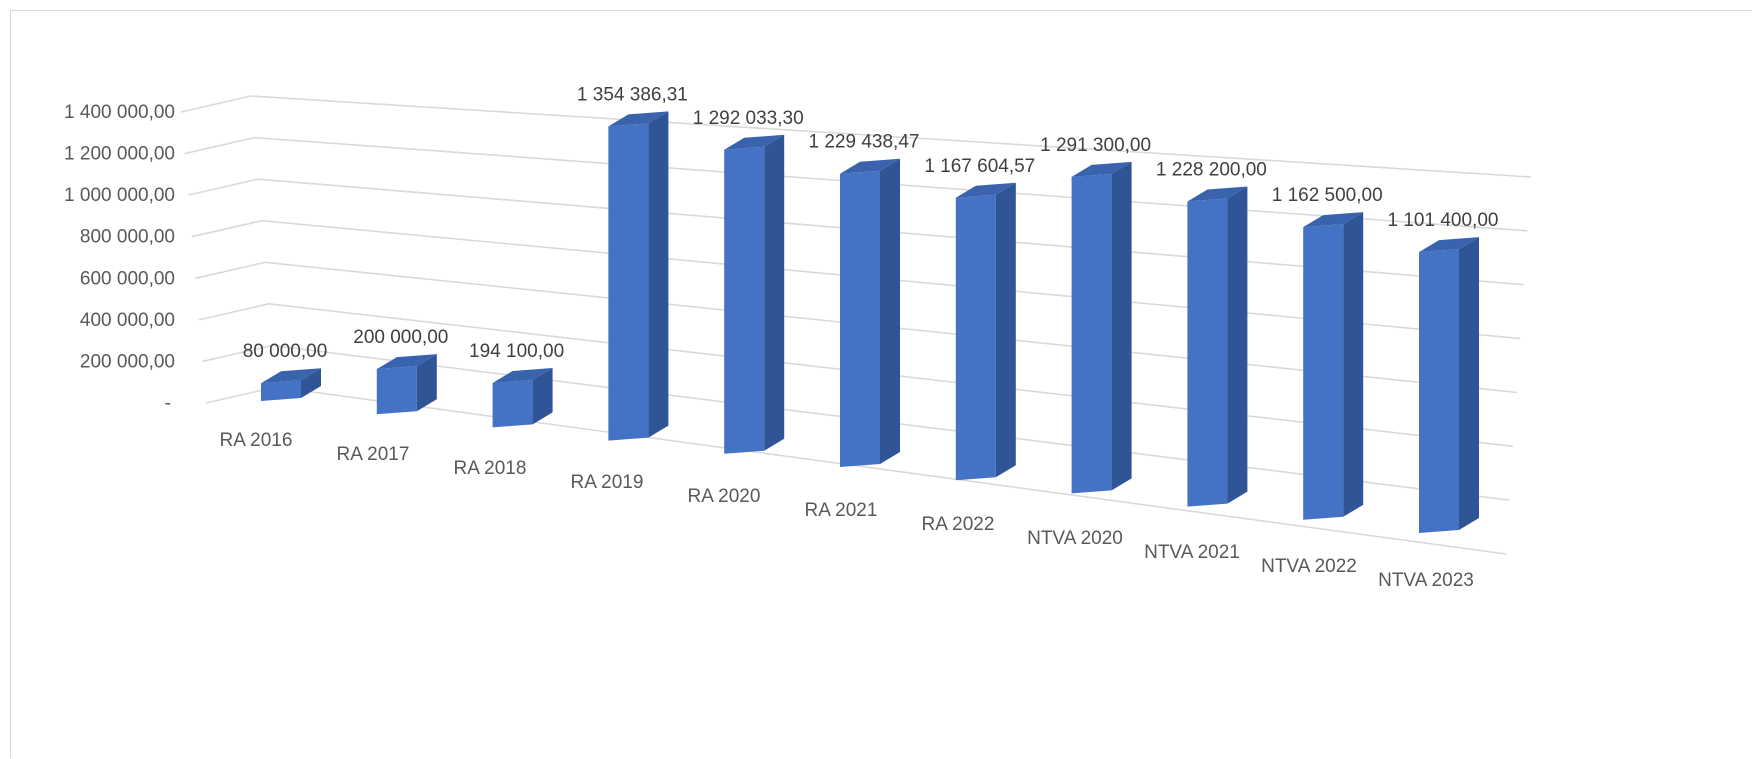 This screenshot has width=1752, height=759. Describe the element at coordinates (1095, 145) in the screenshot. I see `data-label: 1 291 300,00` at that location.